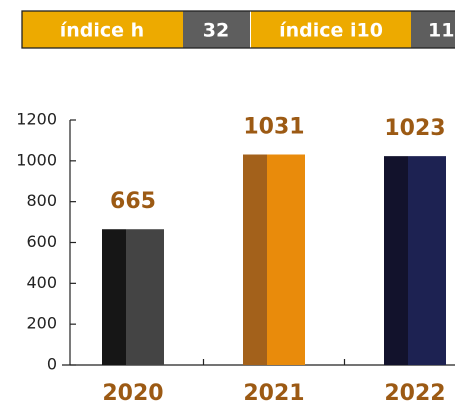  I want to click on y-tick-label: 400, so click(41, 282).